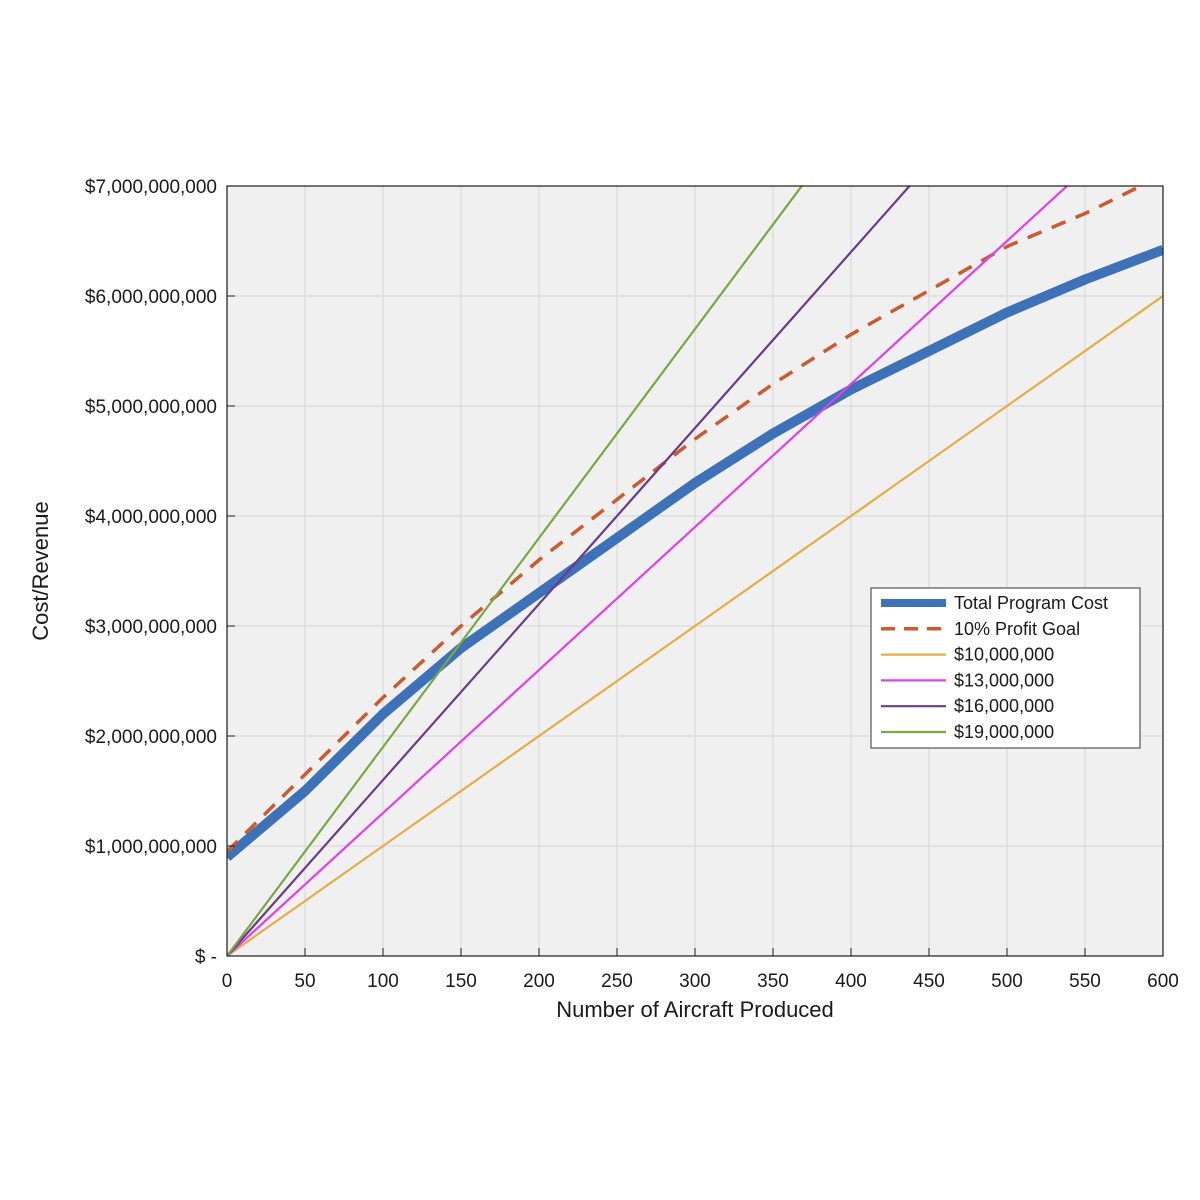 The height and width of the screenshot is (1200, 1200). I want to click on legend-box, so click(1005, 668).